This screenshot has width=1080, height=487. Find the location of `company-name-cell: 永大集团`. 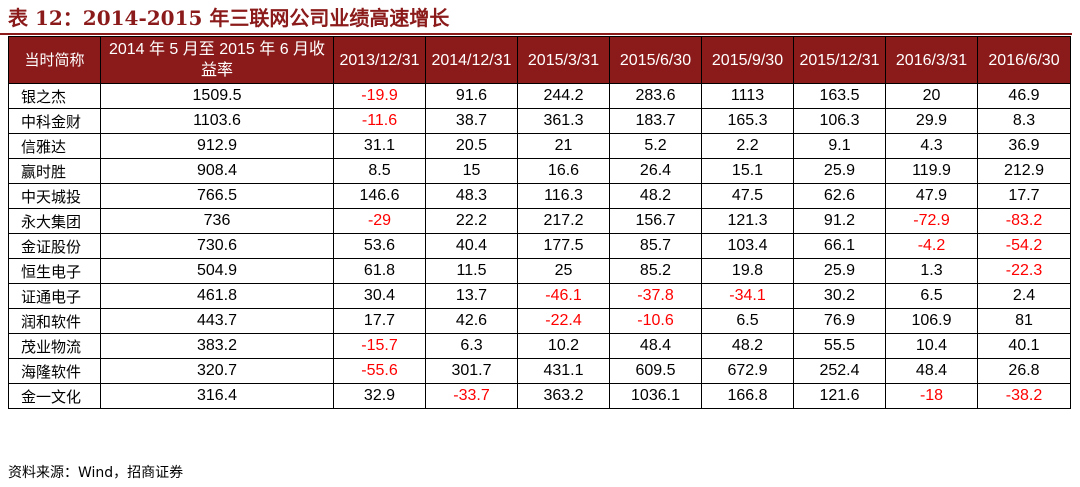

company-name-cell: 永大集团 is located at coordinates (54, 221).